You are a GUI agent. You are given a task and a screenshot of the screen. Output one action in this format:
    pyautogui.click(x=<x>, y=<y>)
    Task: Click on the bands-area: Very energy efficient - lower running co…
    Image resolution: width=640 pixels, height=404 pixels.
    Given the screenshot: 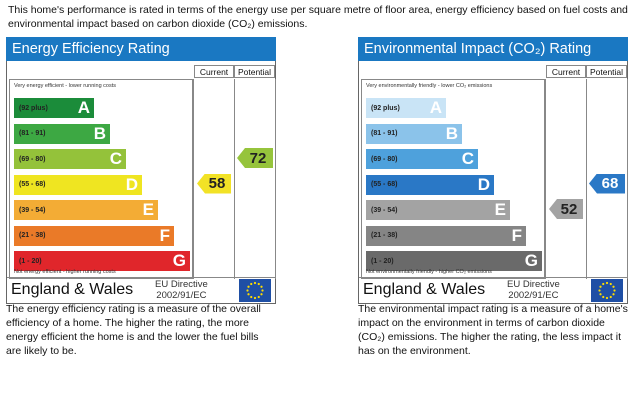 What is the action you would take?
    pyautogui.click(x=101, y=179)
    